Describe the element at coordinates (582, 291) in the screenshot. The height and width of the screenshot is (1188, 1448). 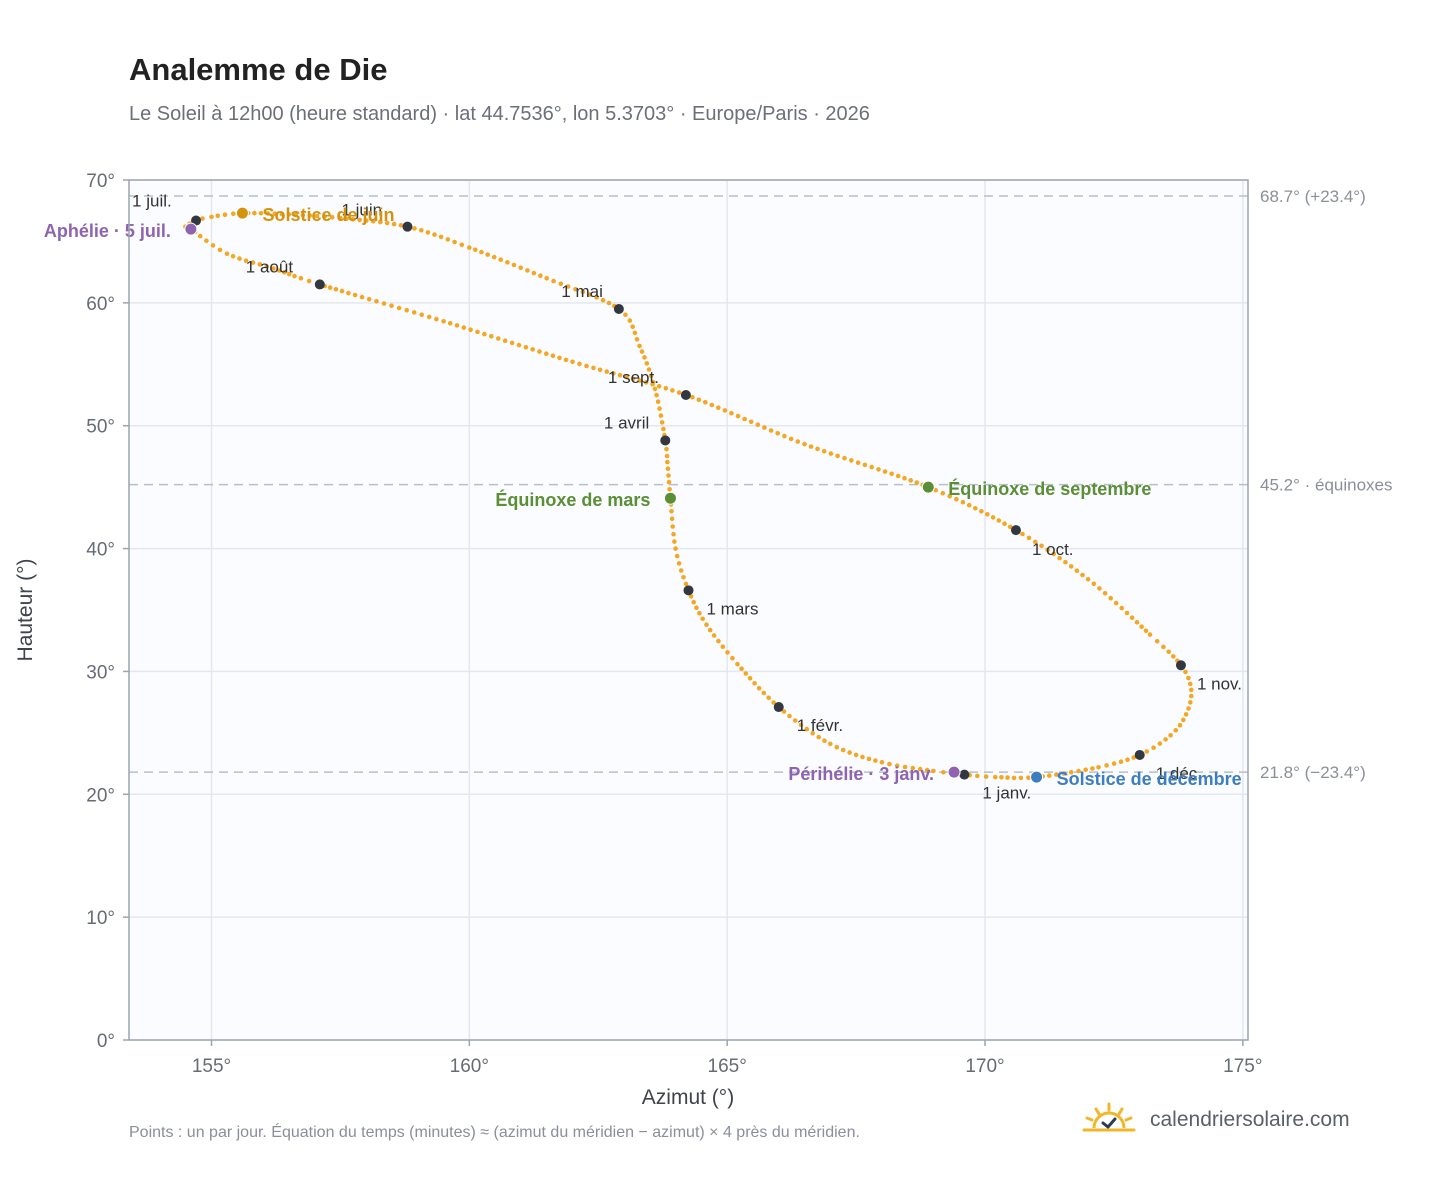
I see `month-marker-label: 1 mai` at that location.